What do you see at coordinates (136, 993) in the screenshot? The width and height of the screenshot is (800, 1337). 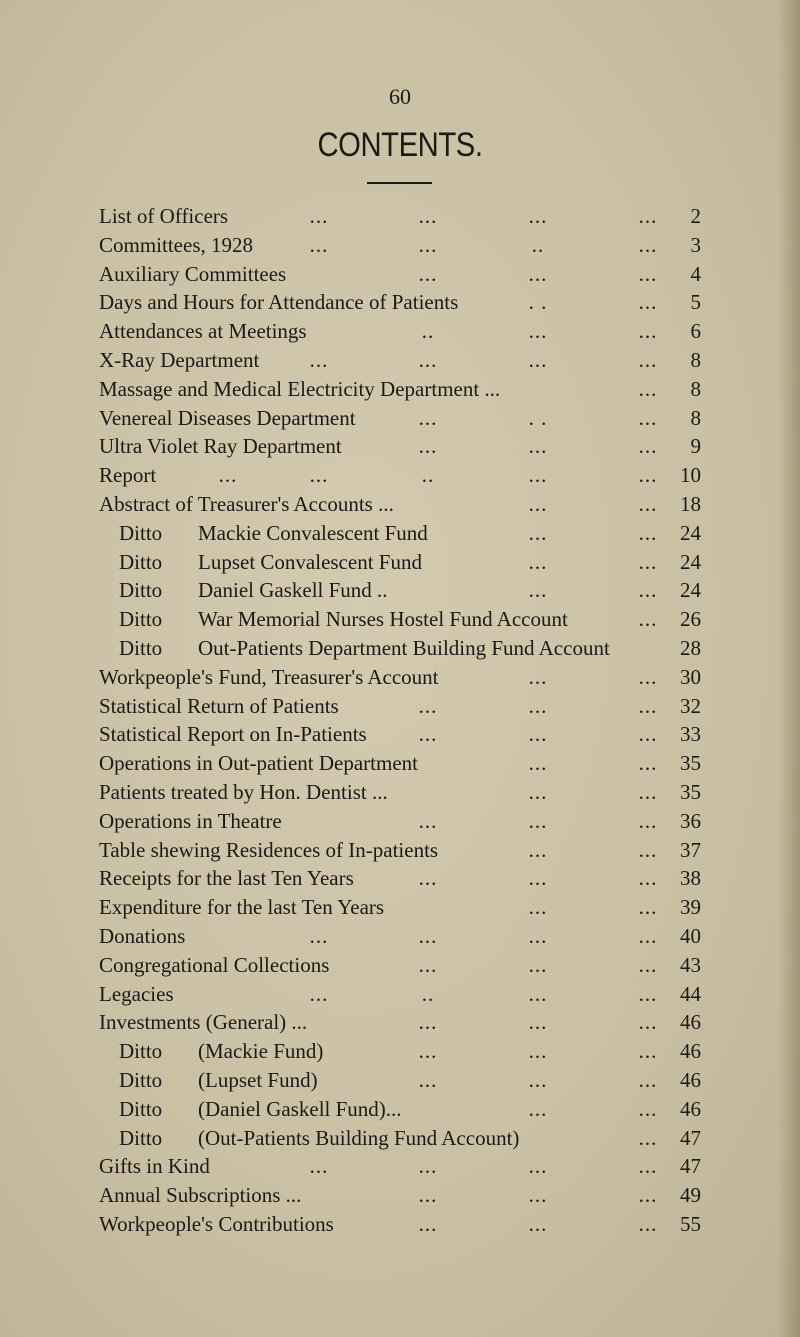 I see `entry-title: Legacies` at bounding box center [136, 993].